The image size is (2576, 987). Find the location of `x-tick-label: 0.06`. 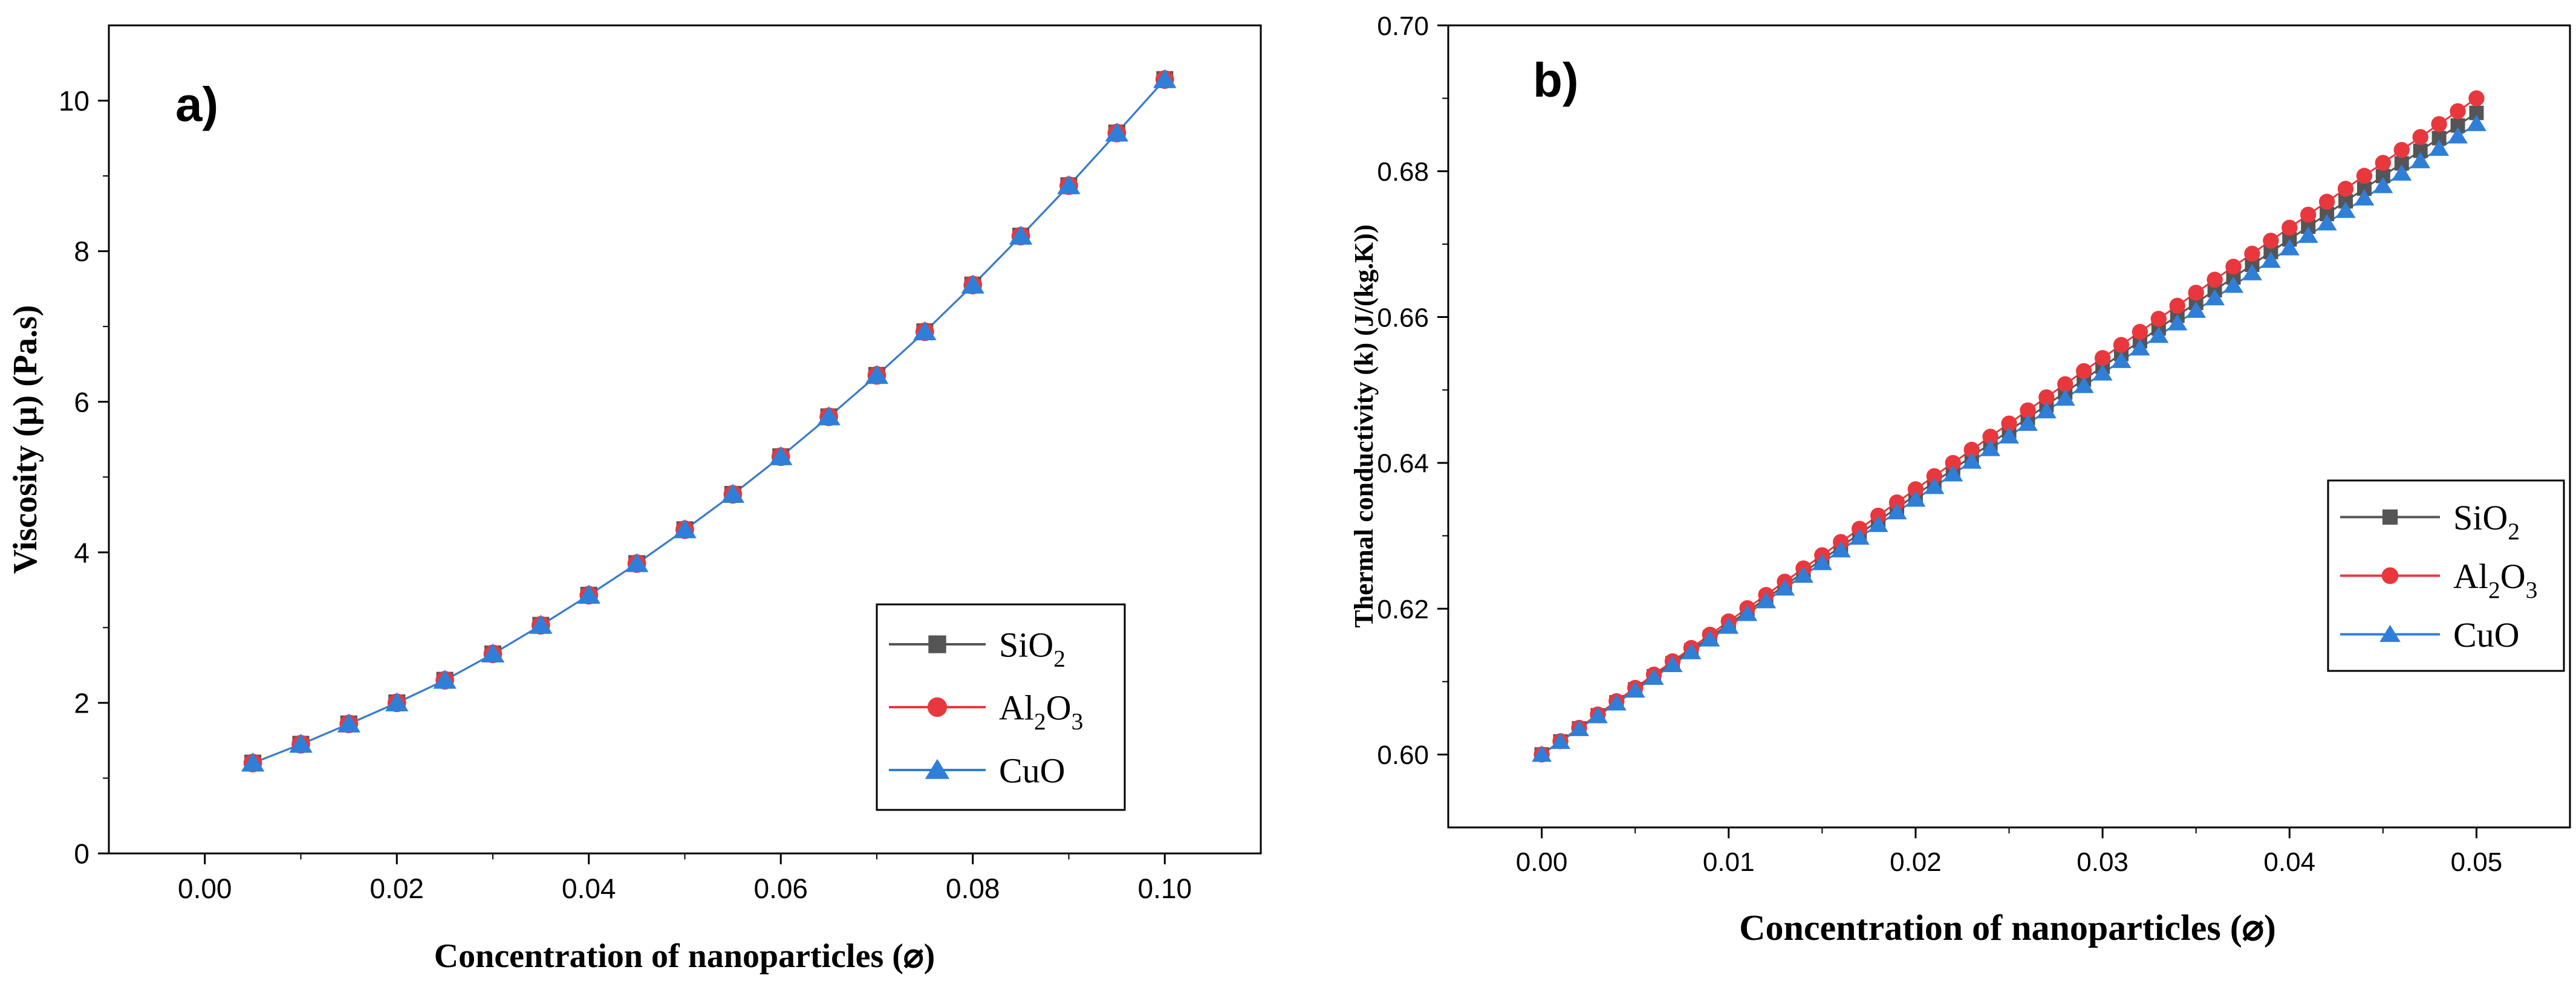

x-tick-label: 0.06 is located at coordinates (781, 888).